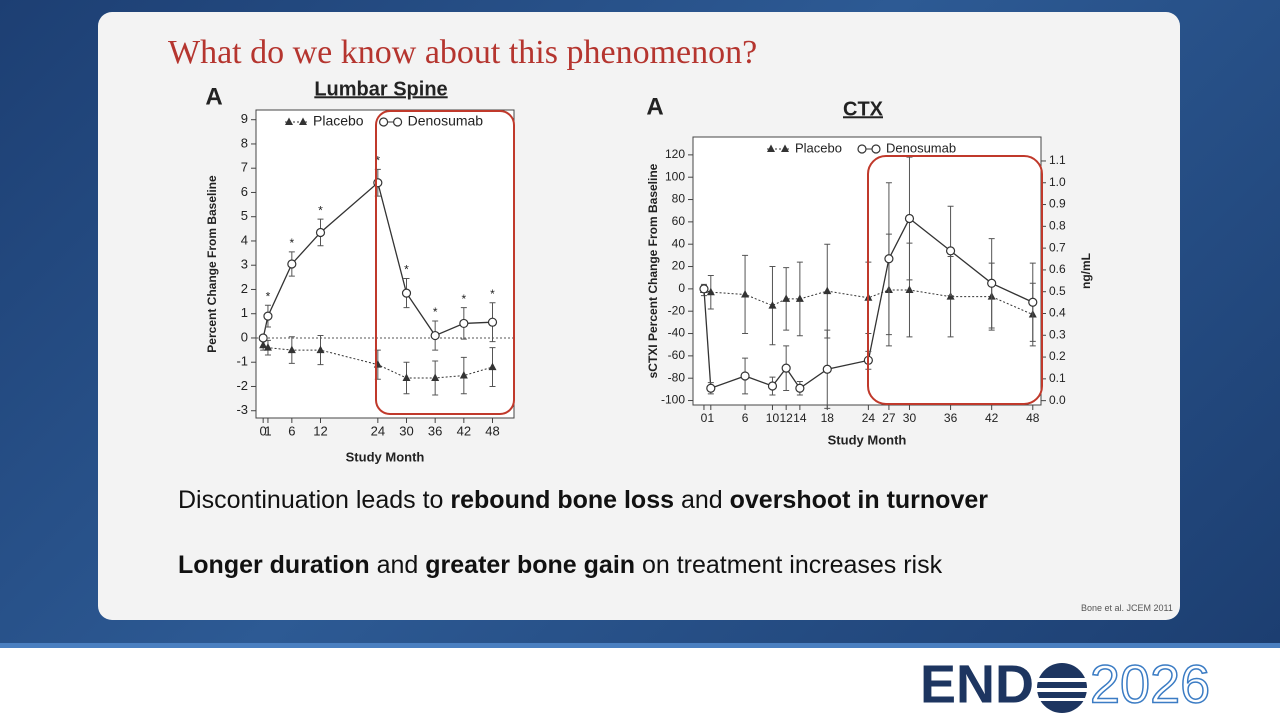 This screenshot has width=1280, height=725. I want to click on x-tick-label: 36, so click(435, 430).